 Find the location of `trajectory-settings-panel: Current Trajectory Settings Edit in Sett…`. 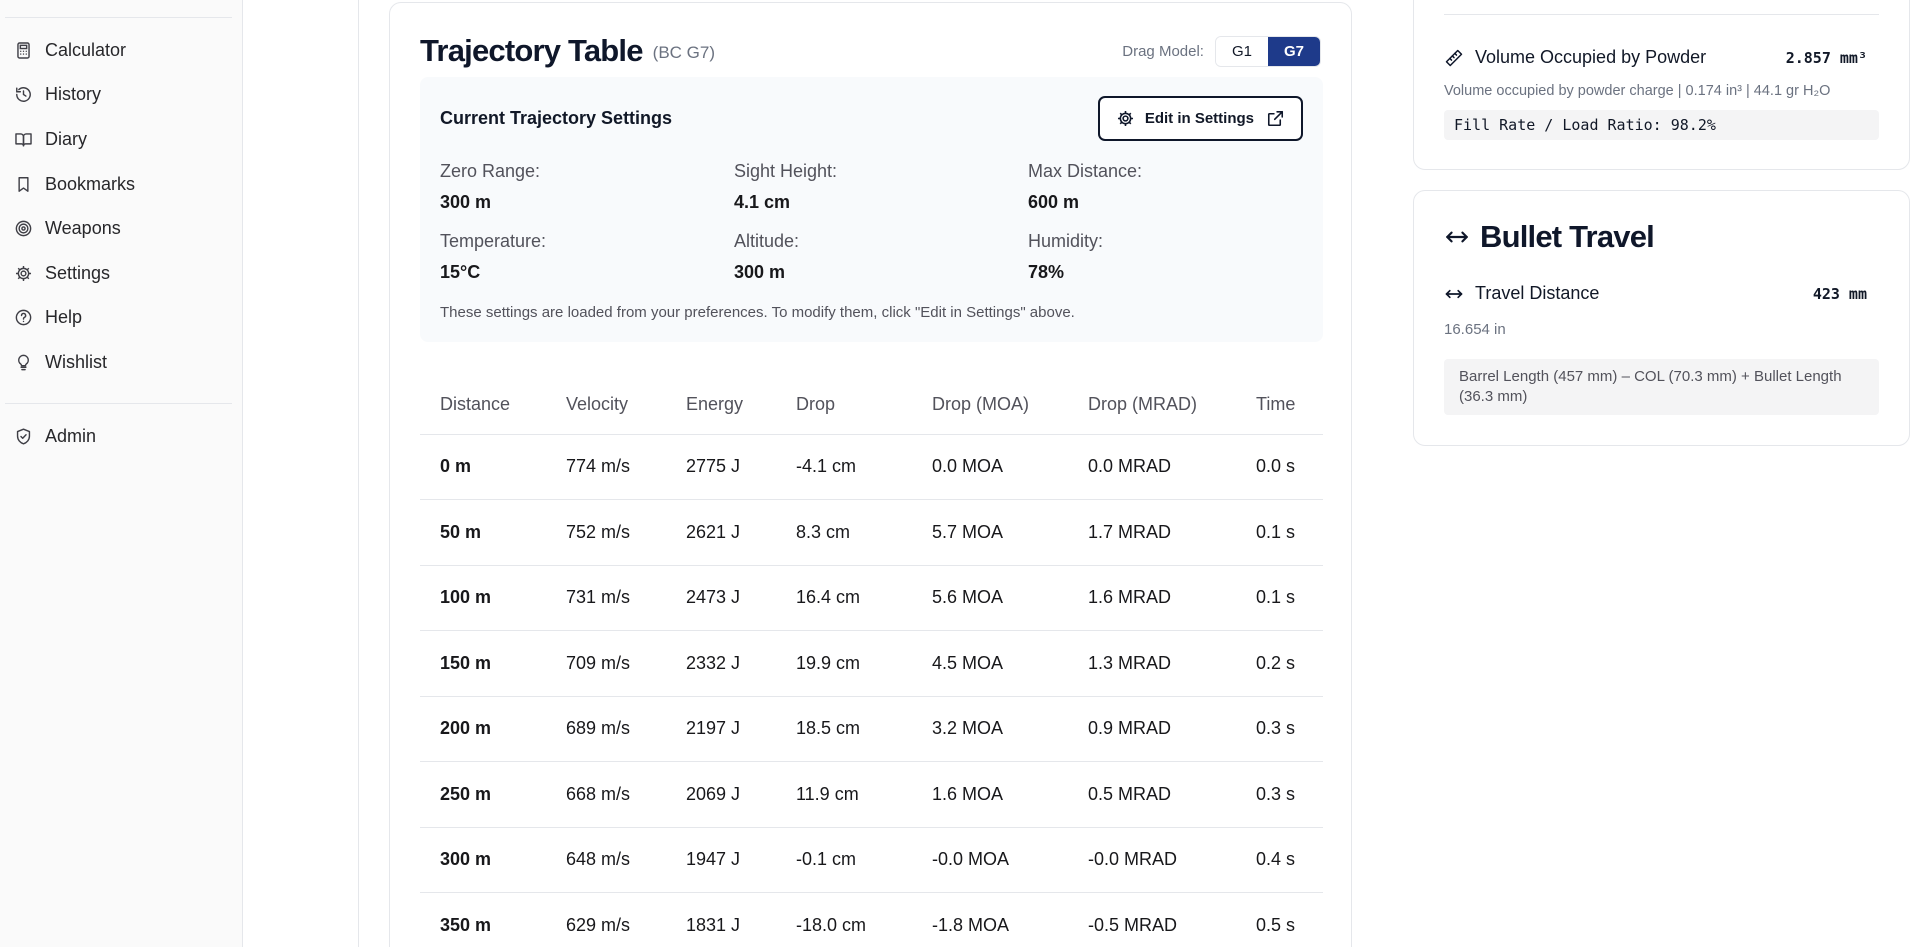

trajectory-settings-panel: Current Trajectory Settings Edit in Sett… is located at coordinates (871, 209).